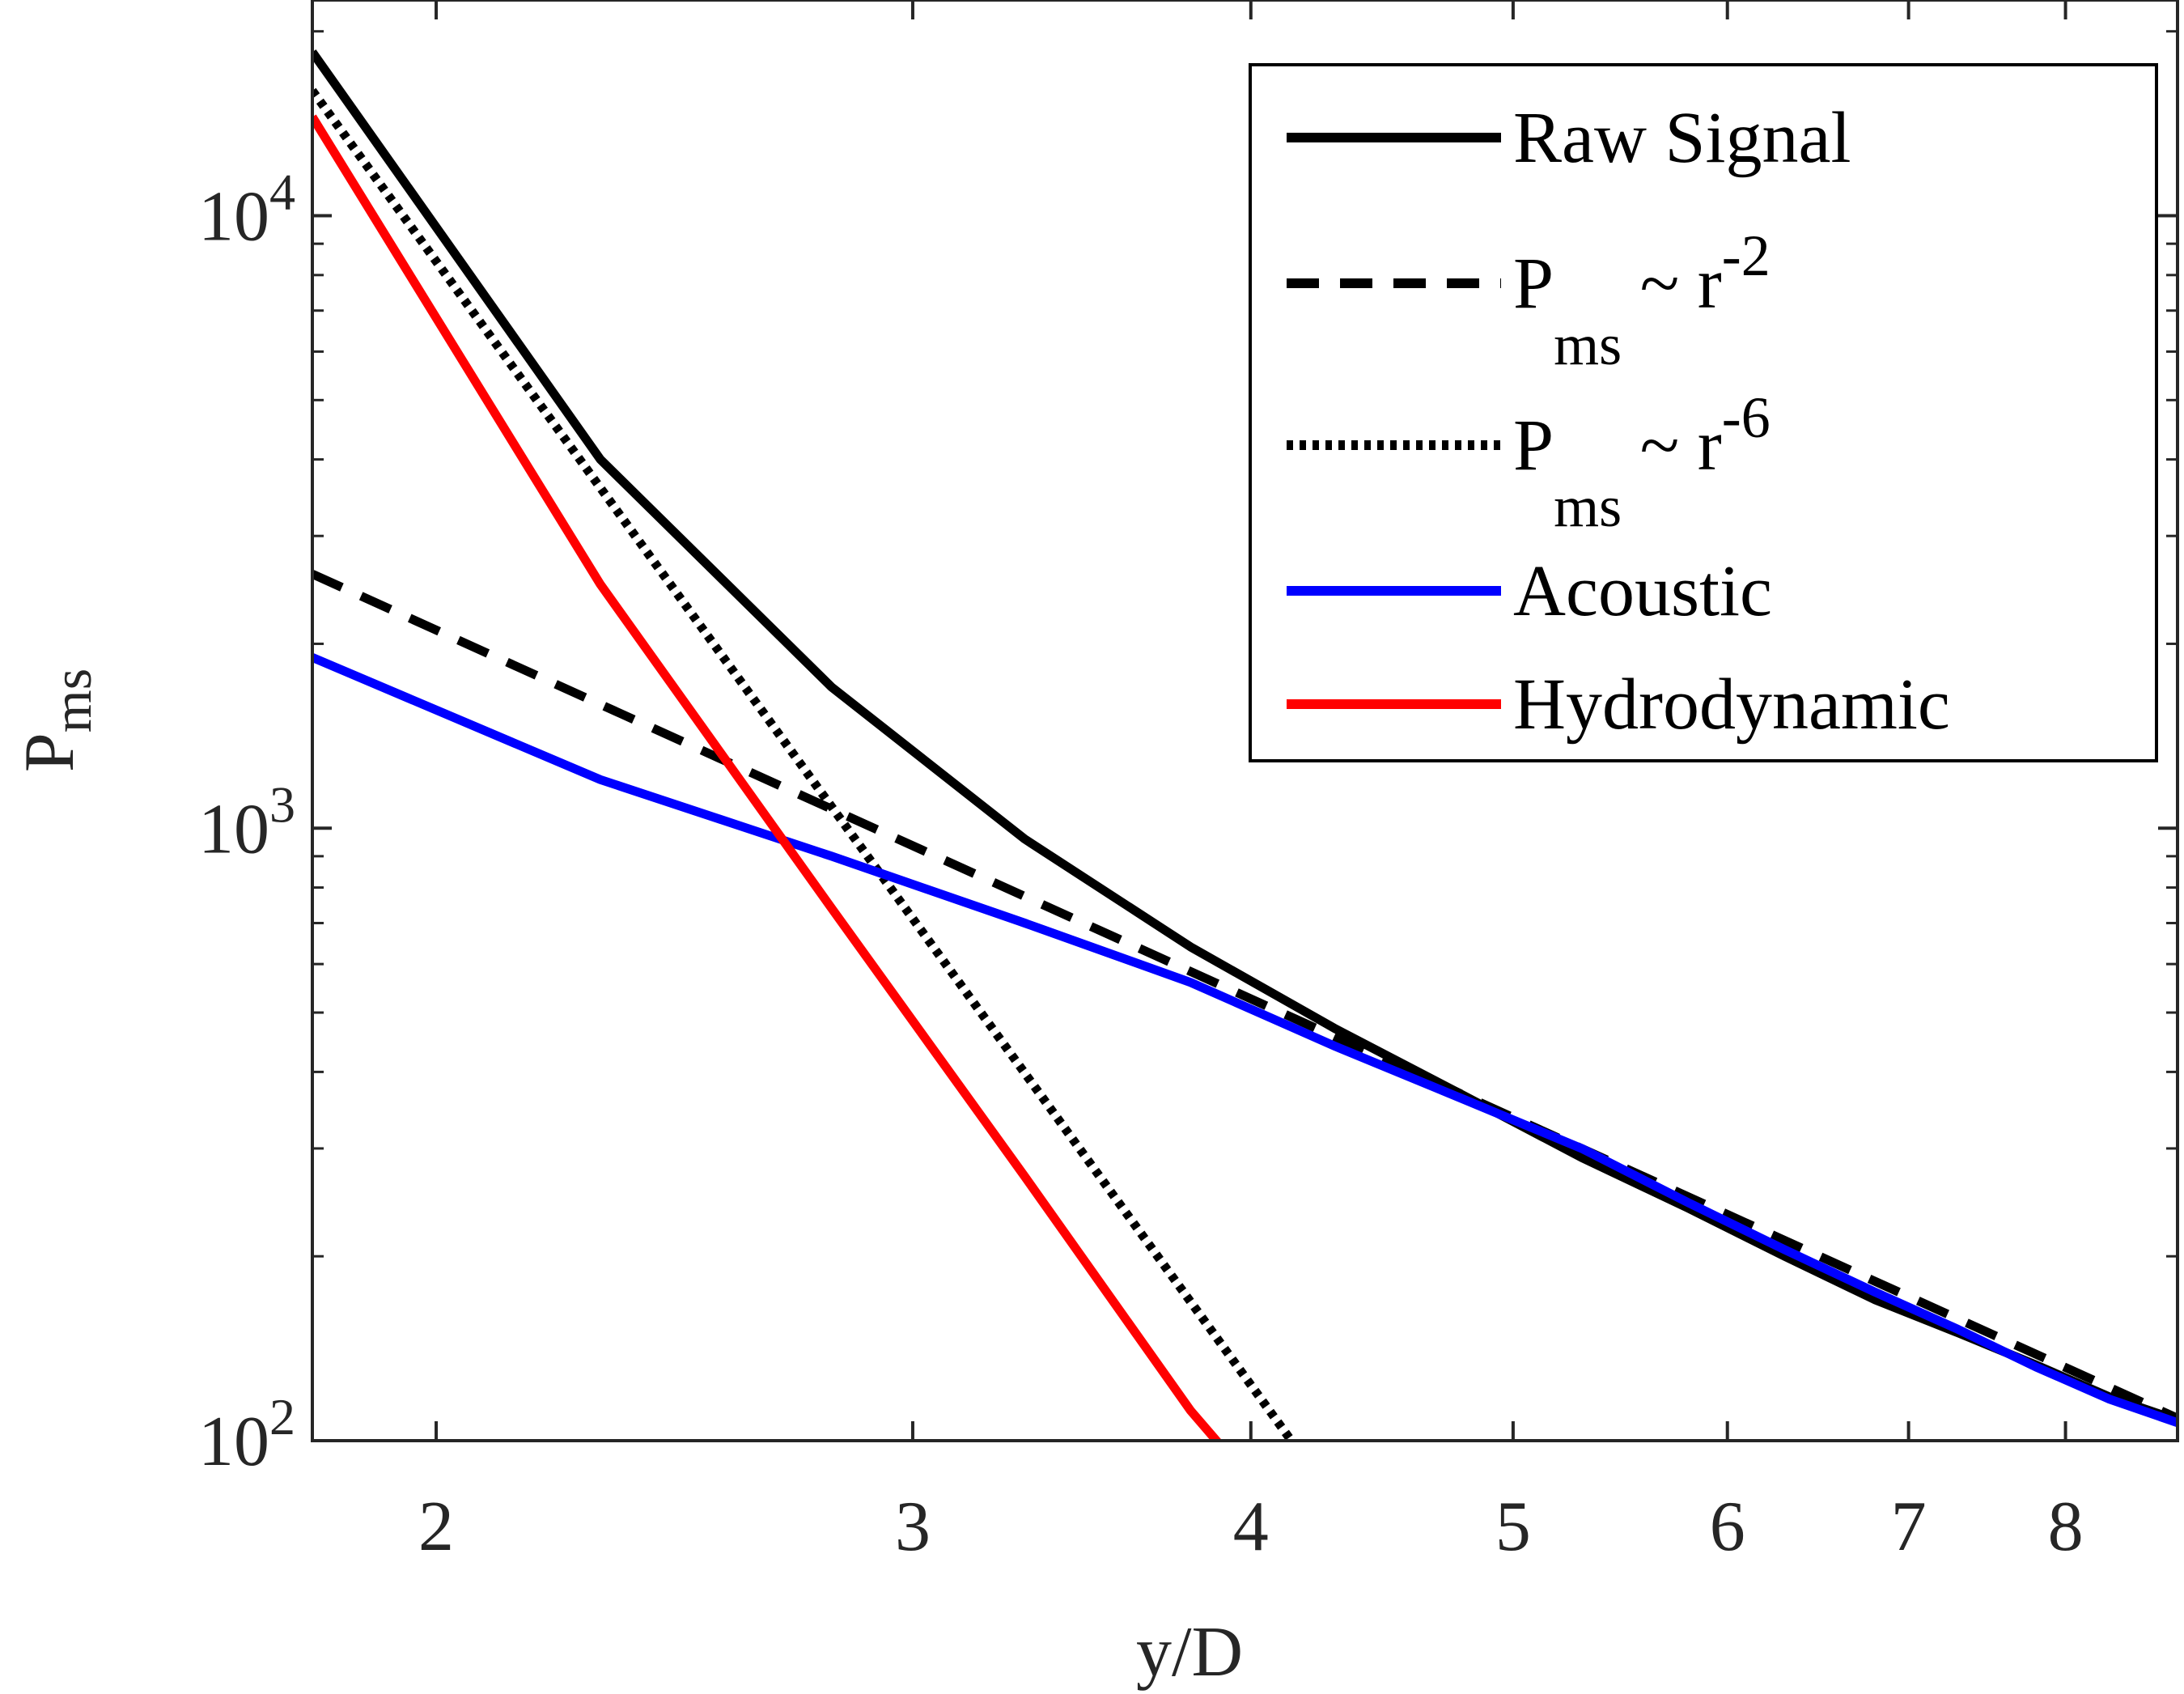 The width and height of the screenshot is (2184, 1694). I want to click on y-tick-label-exp: 2, so click(282, 1417).